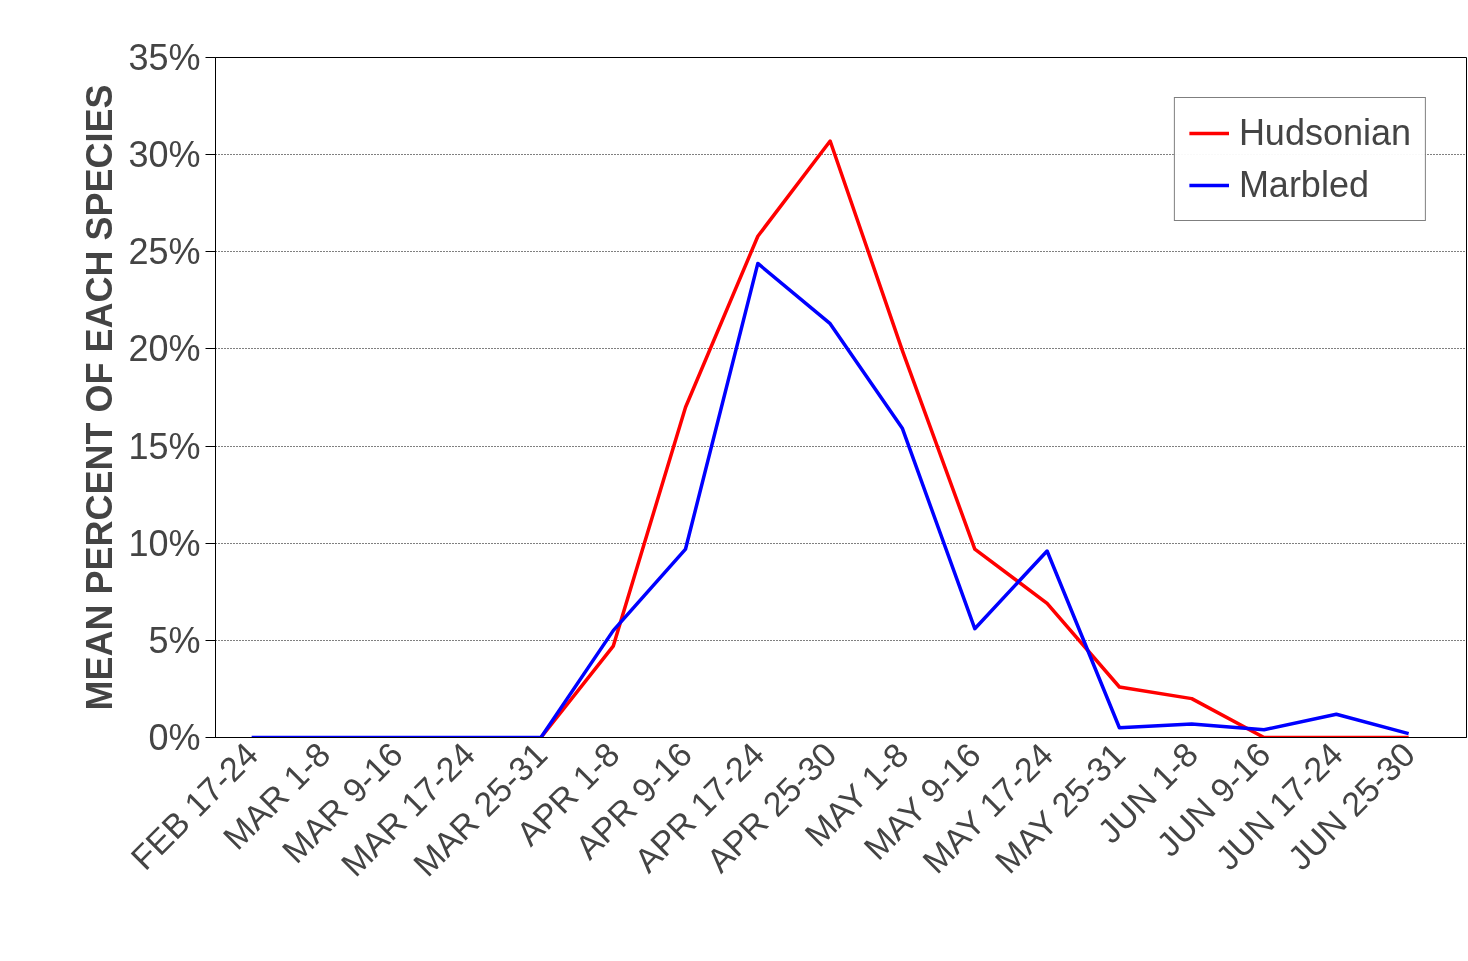  I want to click on y-axis-title: MEAN PERCENT OF EACH SPECIES, so click(100, 397).